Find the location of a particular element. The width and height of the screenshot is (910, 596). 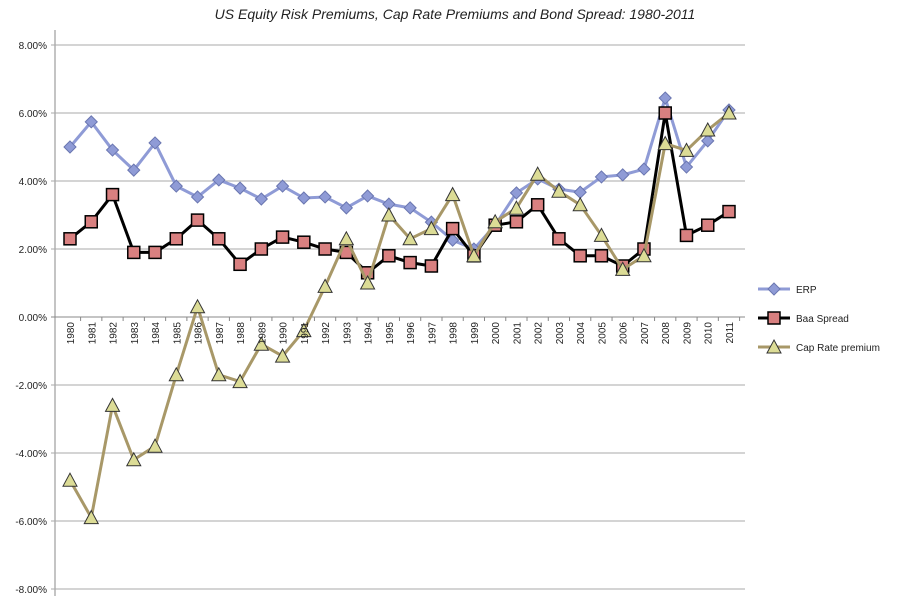

x-tick-label: 2010 is located at coordinates (709, 333).